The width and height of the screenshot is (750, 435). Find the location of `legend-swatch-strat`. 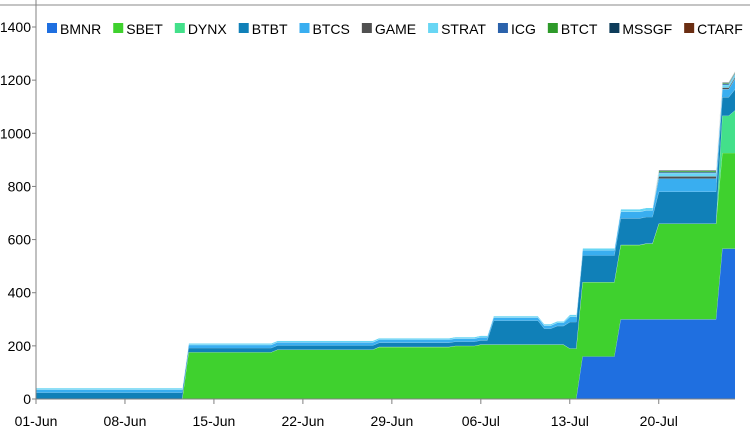

legend-swatch-strat is located at coordinates (433, 28).